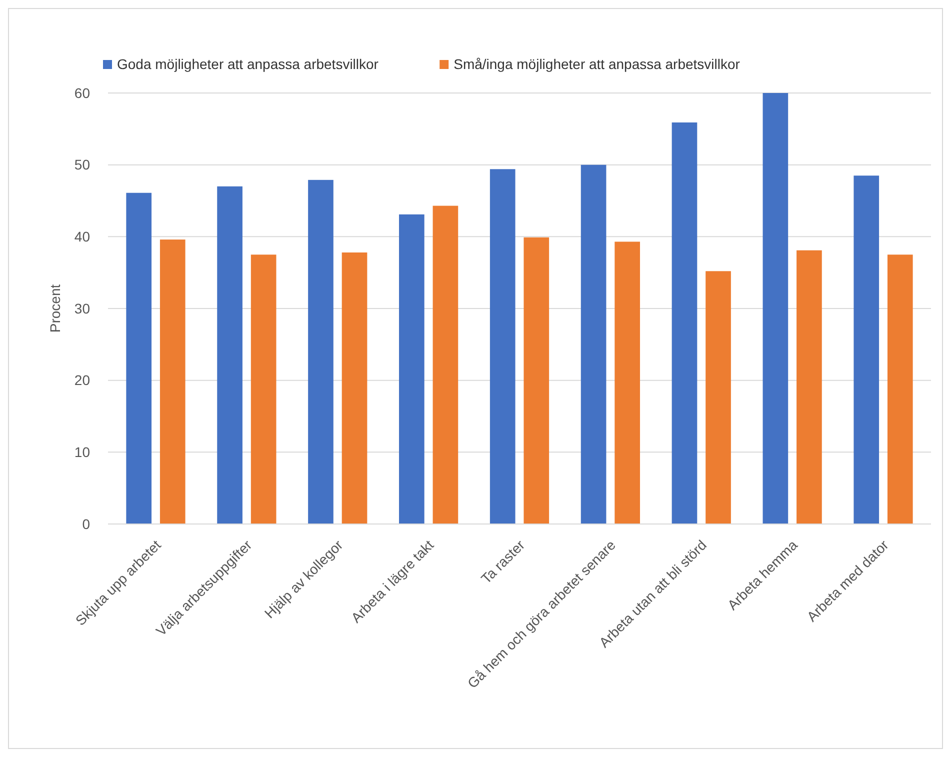 This screenshot has width=951, height=757. I want to click on y-tick-label: 20, so click(82, 380).